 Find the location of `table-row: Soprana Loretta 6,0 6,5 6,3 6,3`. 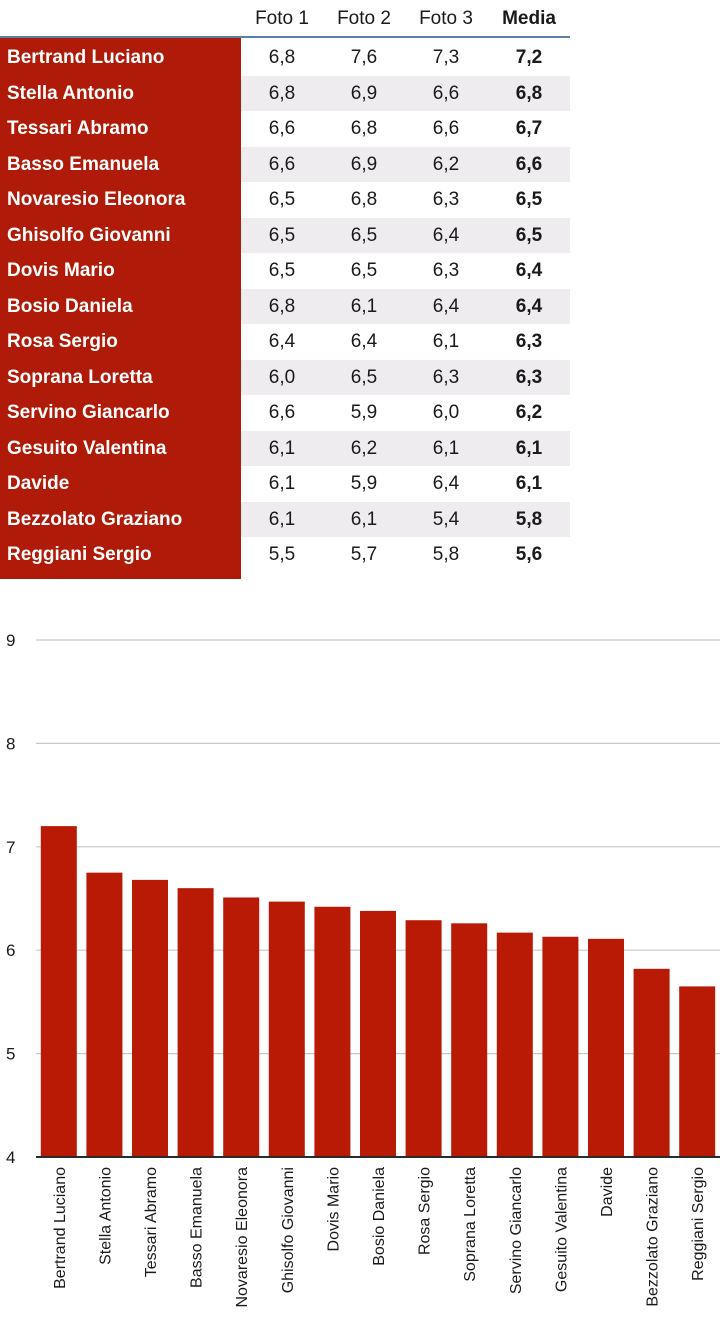

table-row: Soprana Loretta 6,0 6,5 6,3 6,3 is located at coordinates (285, 377).